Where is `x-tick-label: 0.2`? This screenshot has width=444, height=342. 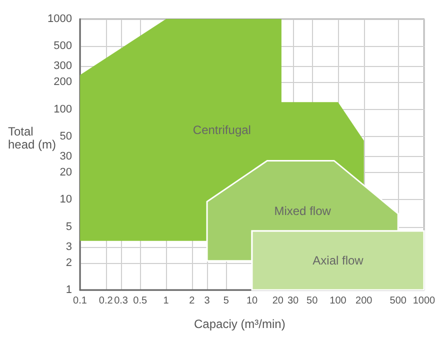 x-tick-label: 0.2 is located at coordinates (106, 301).